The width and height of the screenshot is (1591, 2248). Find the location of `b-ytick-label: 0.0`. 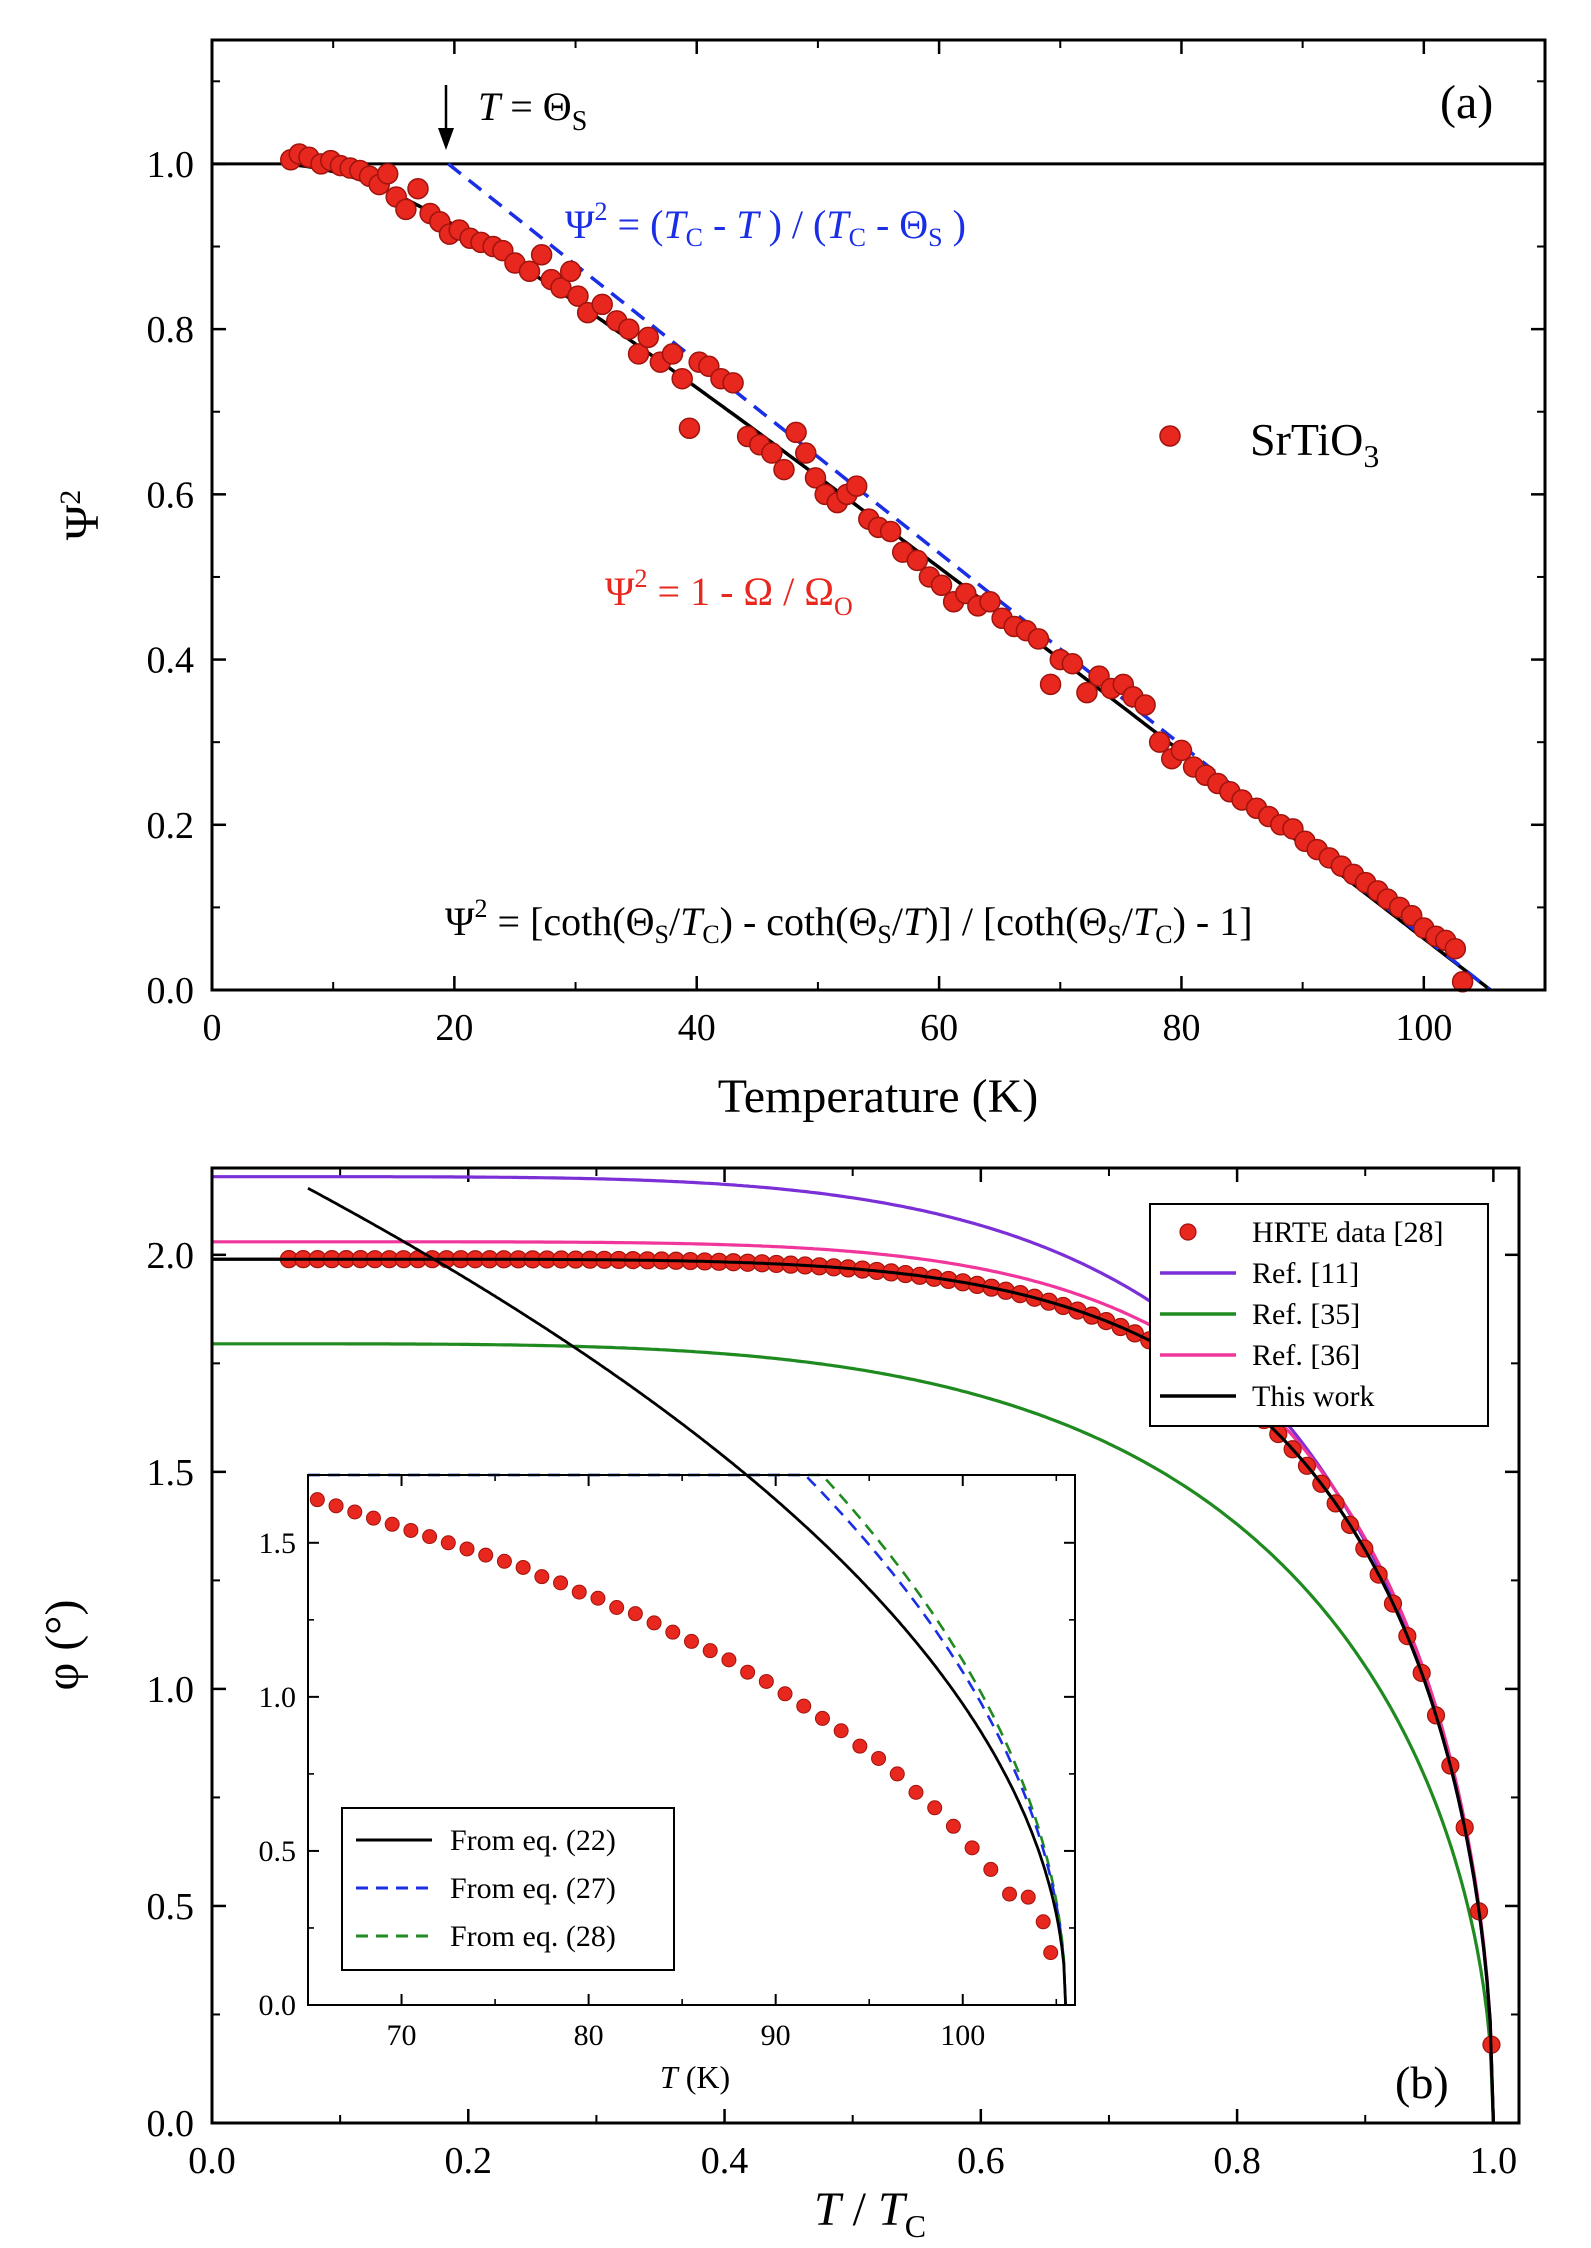

b-ytick-label: 0.0 is located at coordinates (171, 2124).